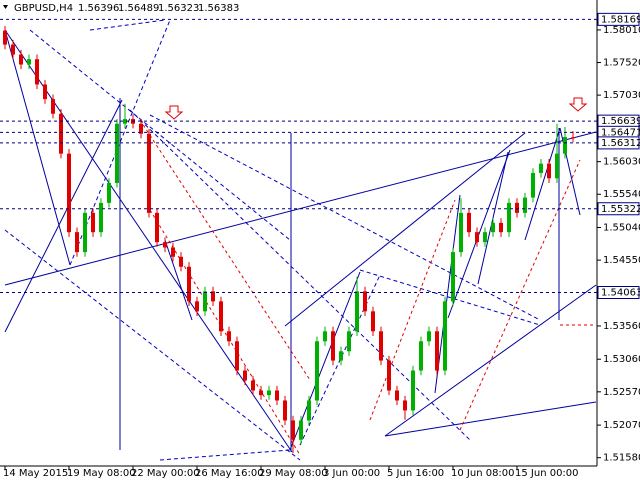 This screenshot has width=640, height=480. What do you see at coordinates (621, 458) in the screenshot?
I see `y-tick-label: 1.51580` at bounding box center [621, 458].